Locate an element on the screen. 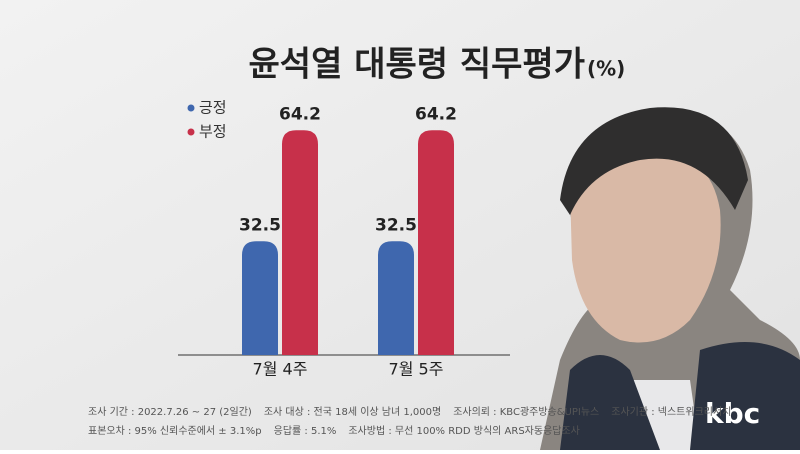 This screenshot has width=800, height=454. footnote: 조사방법 : 무선 100% RDD 방식의 ARS자동응답조사 is located at coordinates (464, 431).